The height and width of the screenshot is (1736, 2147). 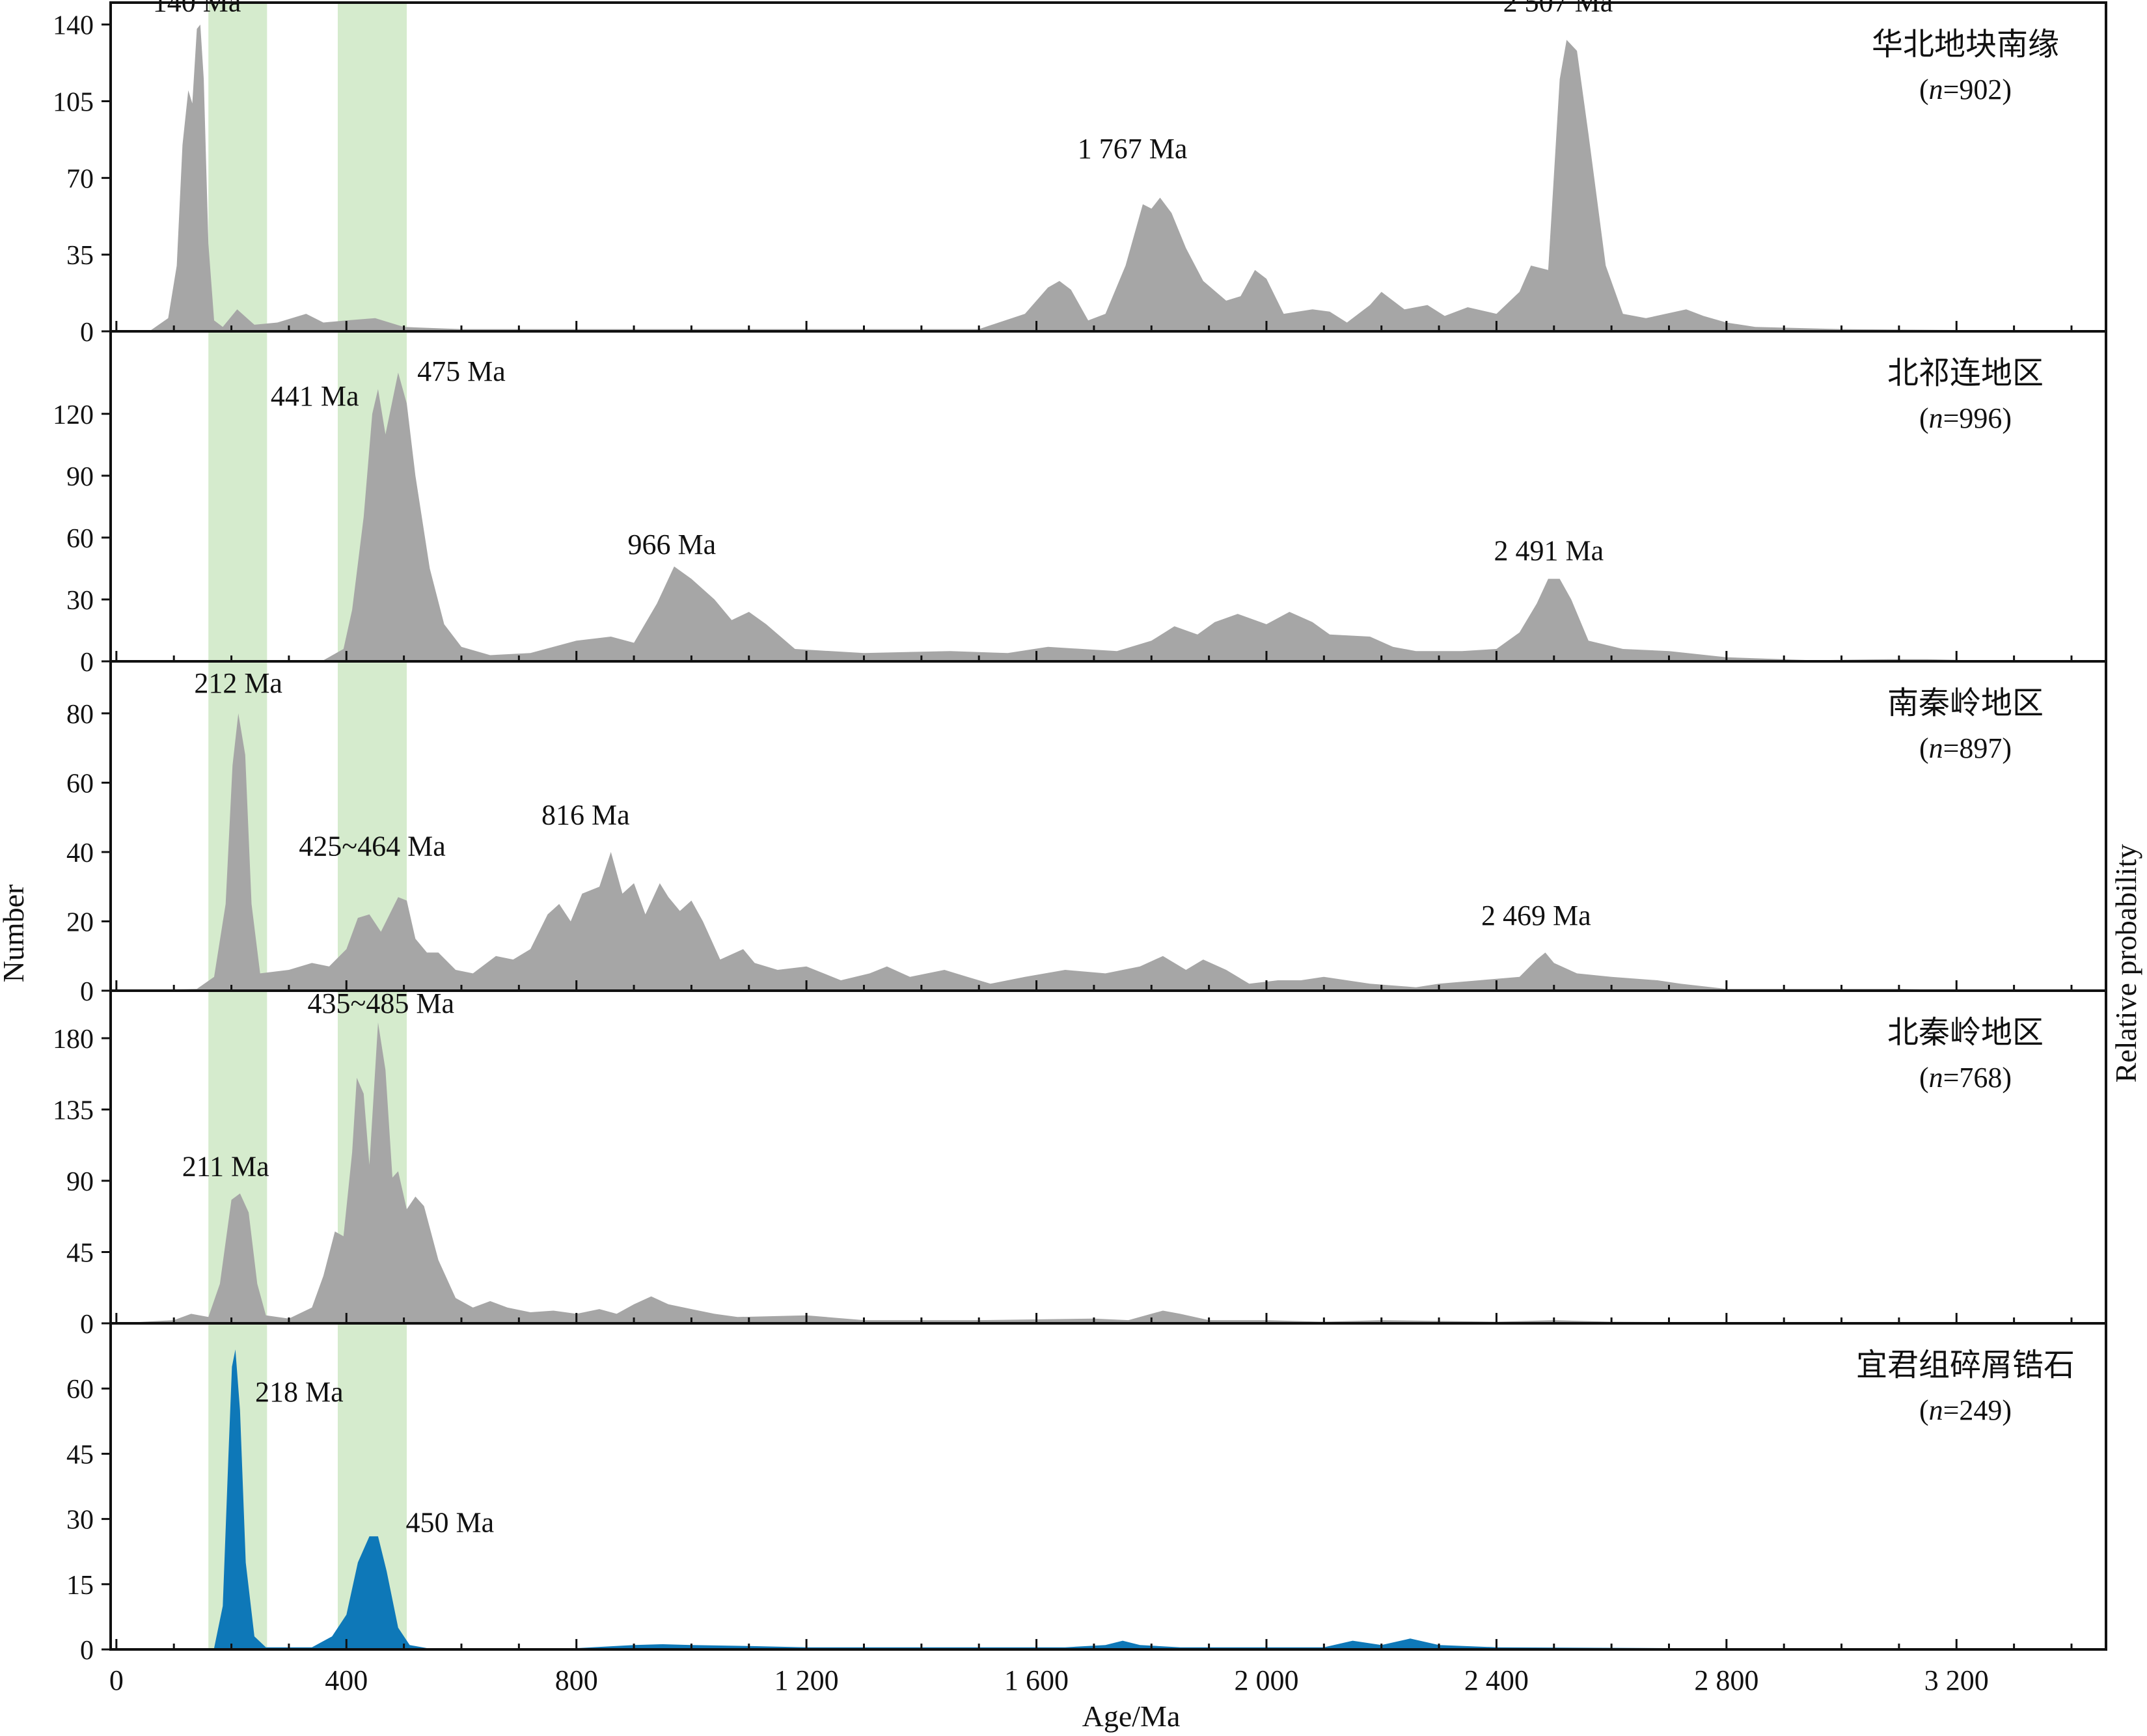 I want to click on x-tick-label: 2 000, so click(x=1266, y=1680).